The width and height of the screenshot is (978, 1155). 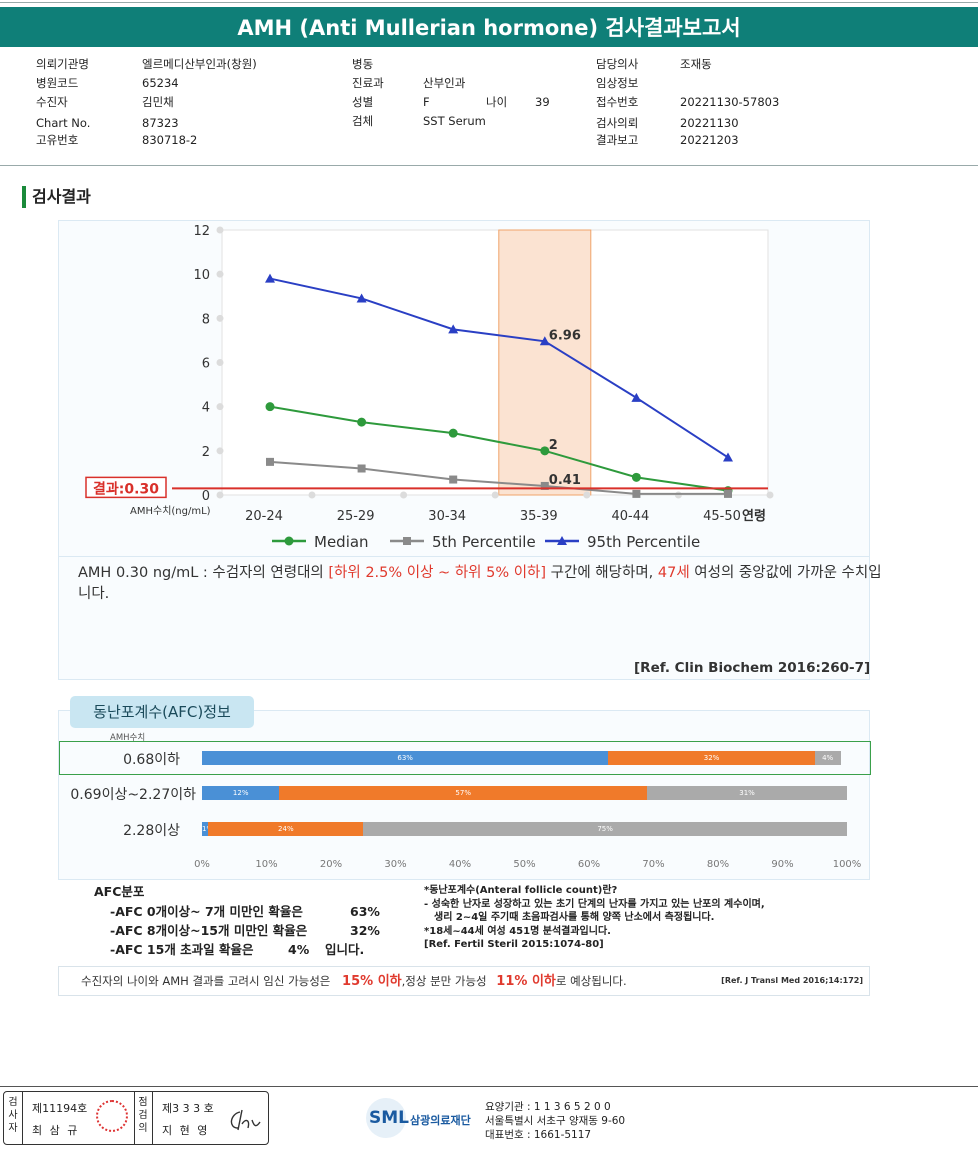 I want to click on afc-dist-text: -AFC 8개이상~15개 미만인 확율은, so click(x=209, y=930).